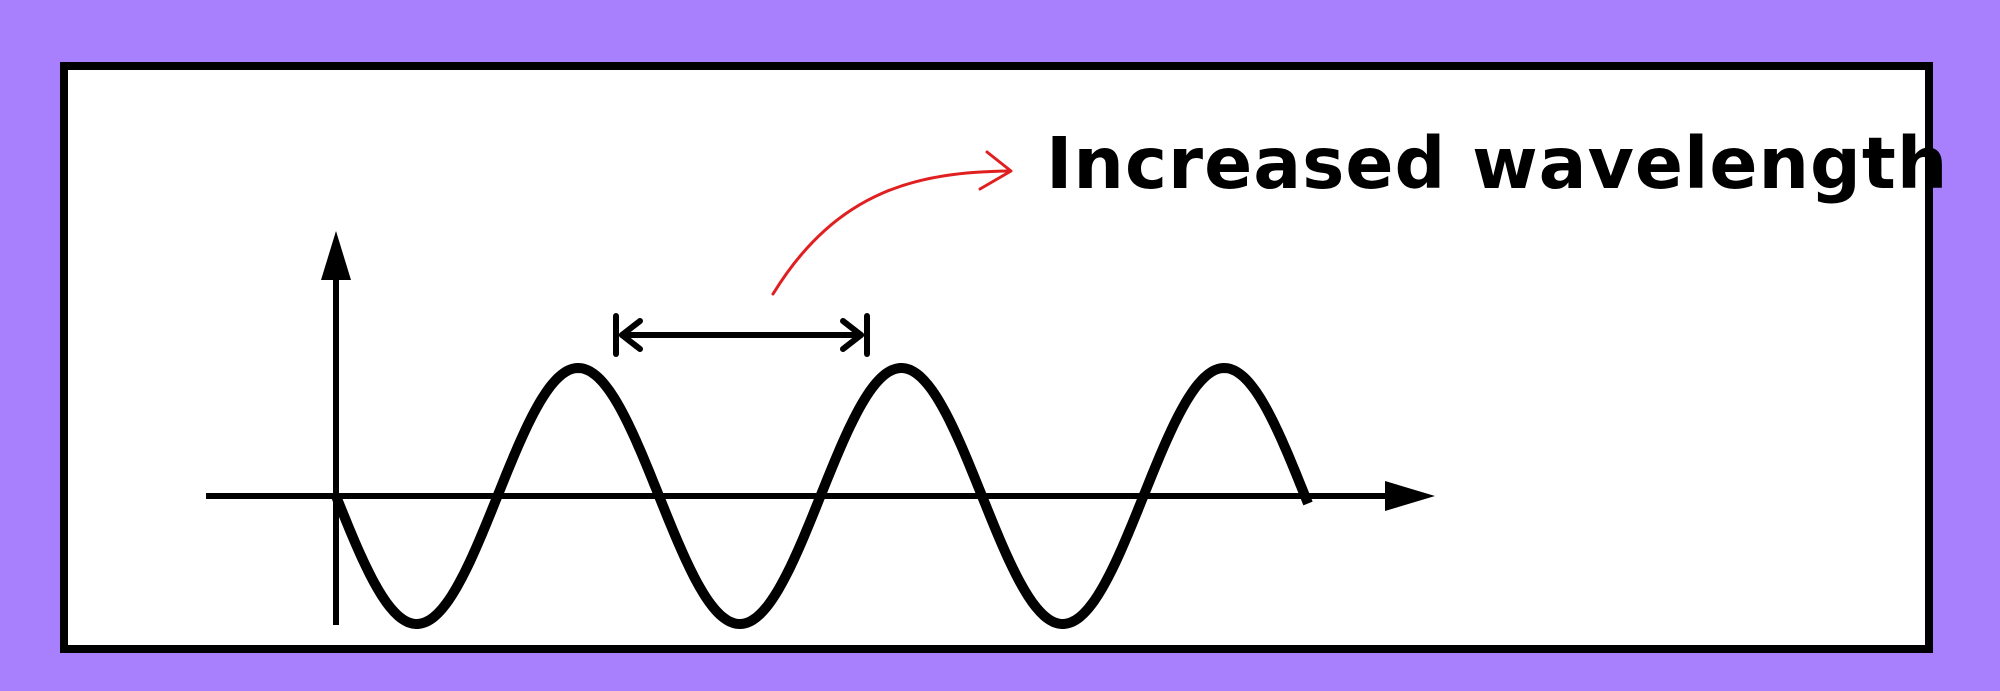 Image resolution: width=2000 pixels, height=691 pixels. Describe the element at coordinates (852, 335) in the screenshot. I see `wavelength-right-arrowhead` at that location.